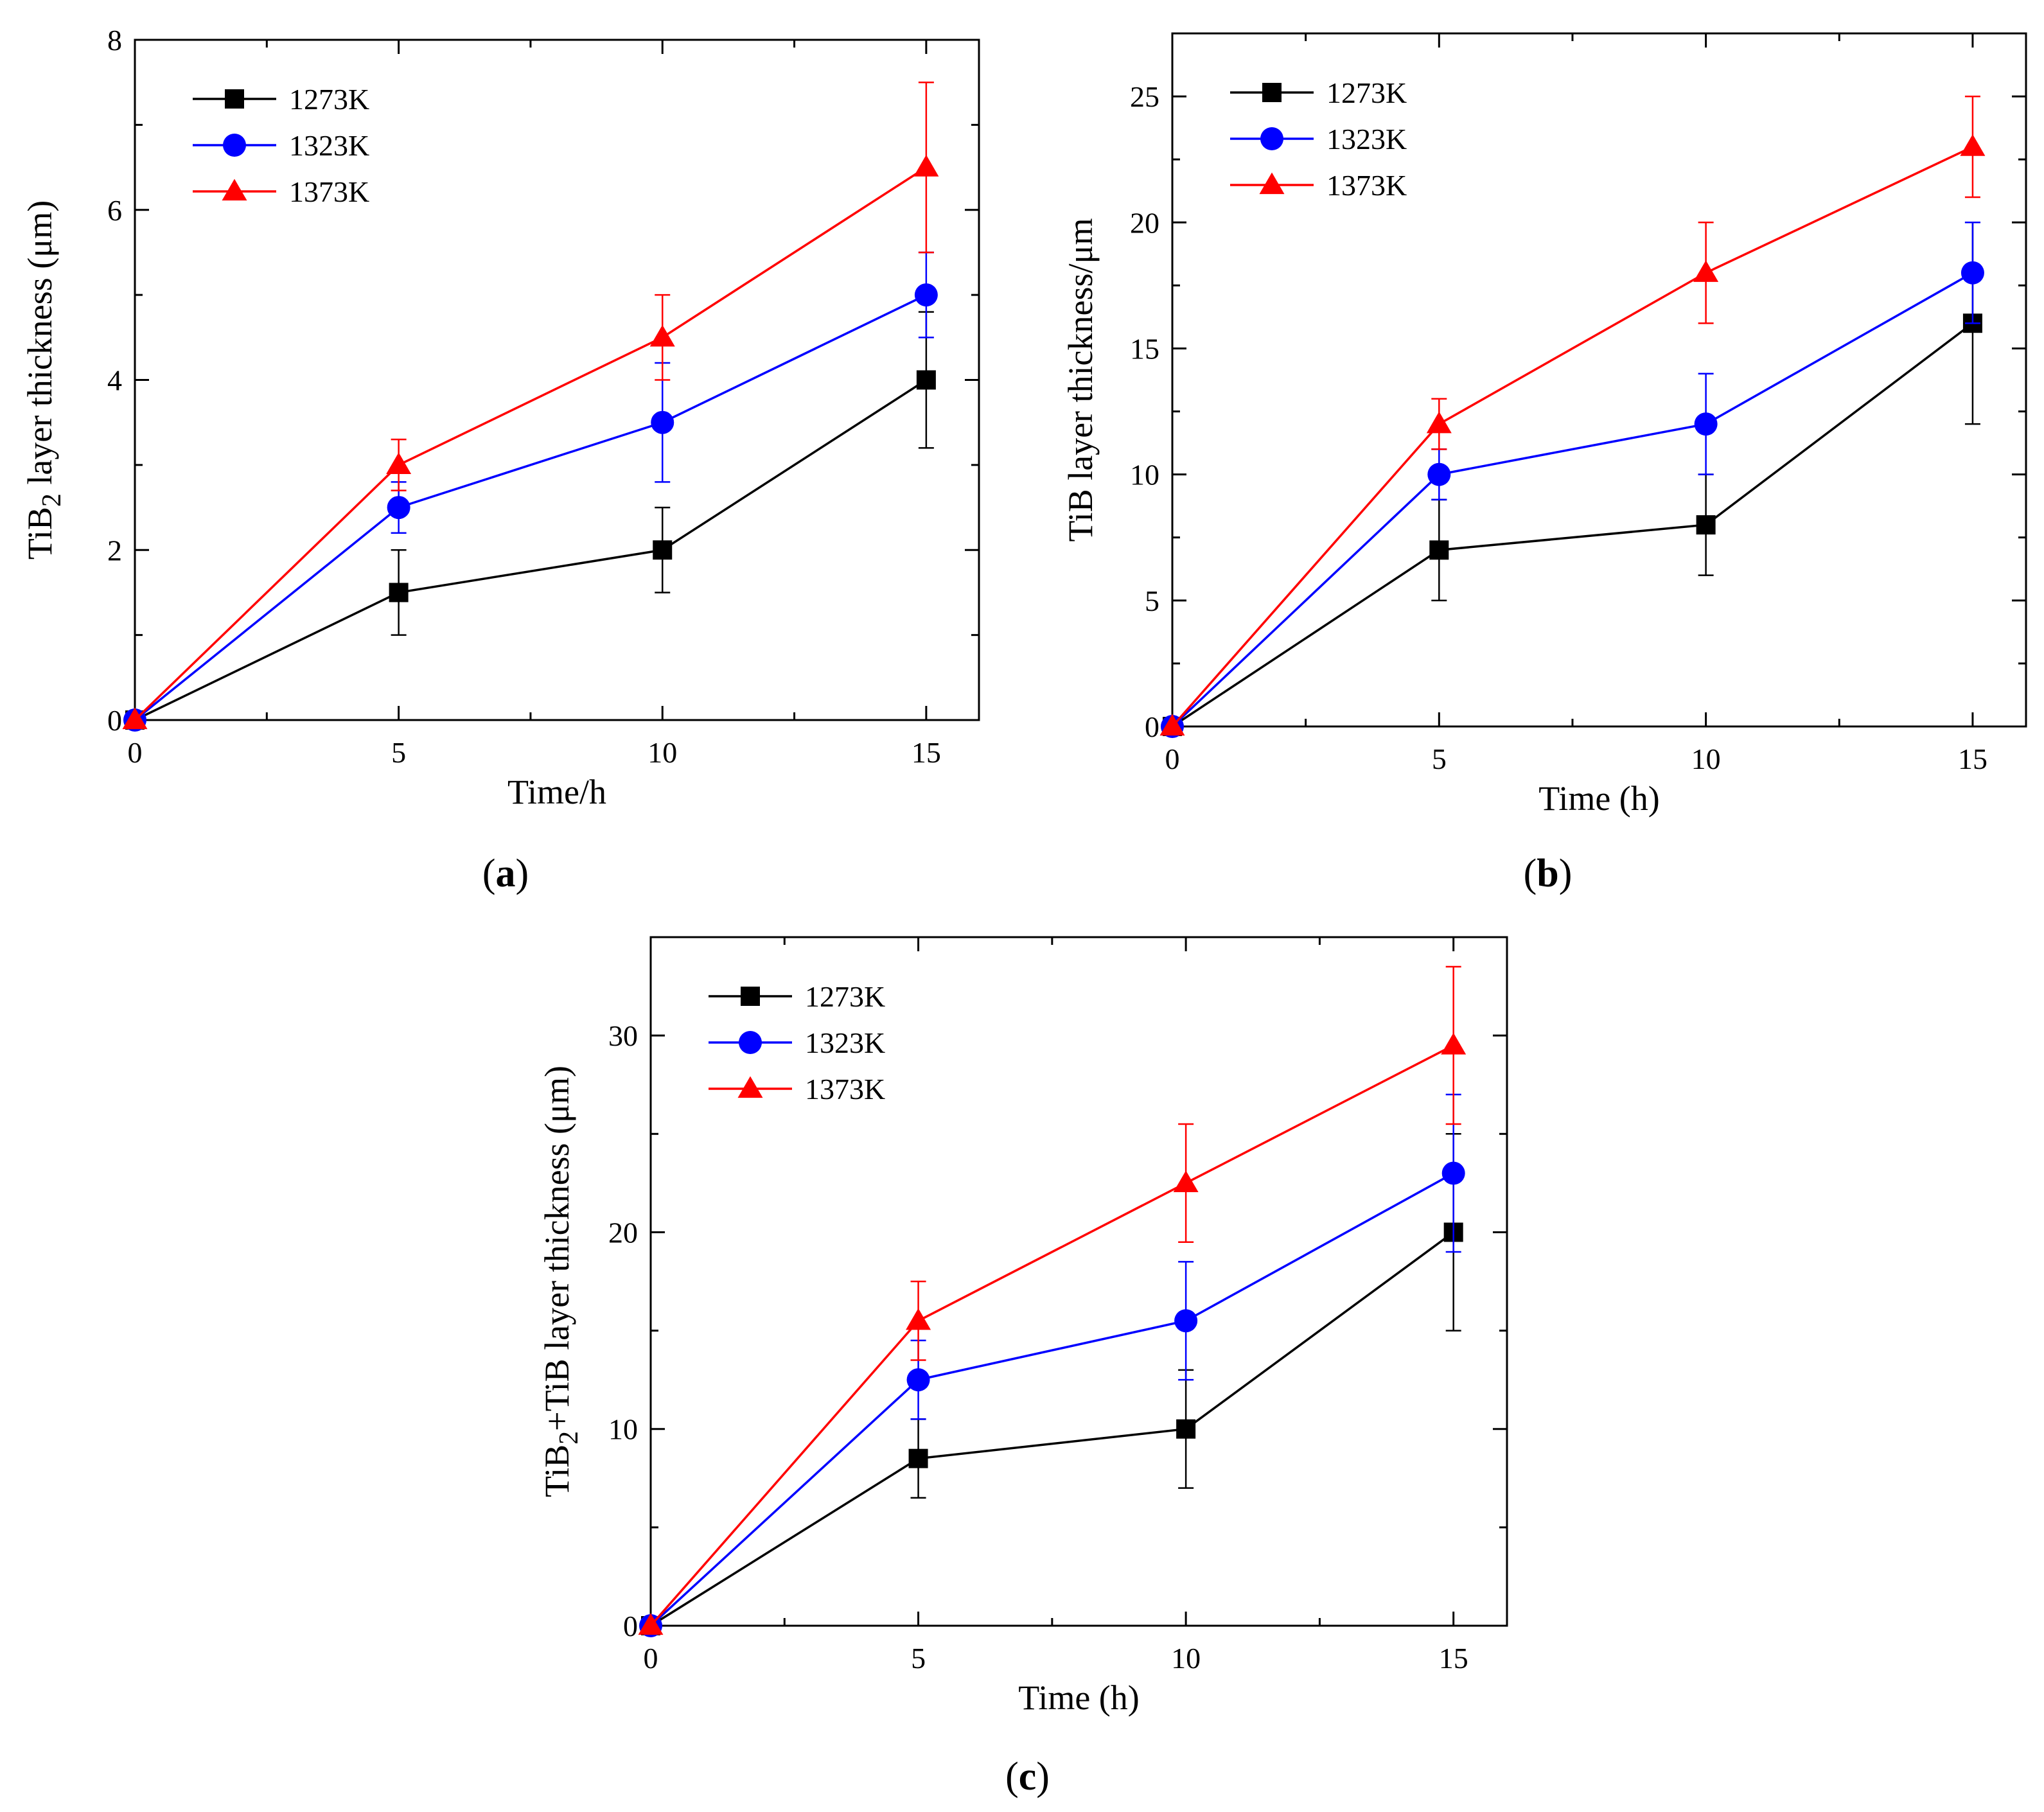 The width and height of the screenshot is (2044, 1812). What do you see at coordinates (44, 379) in the screenshot?
I see `y-axis-label: TiB2 layer thickness (μm)` at bounding box center [44, 379].